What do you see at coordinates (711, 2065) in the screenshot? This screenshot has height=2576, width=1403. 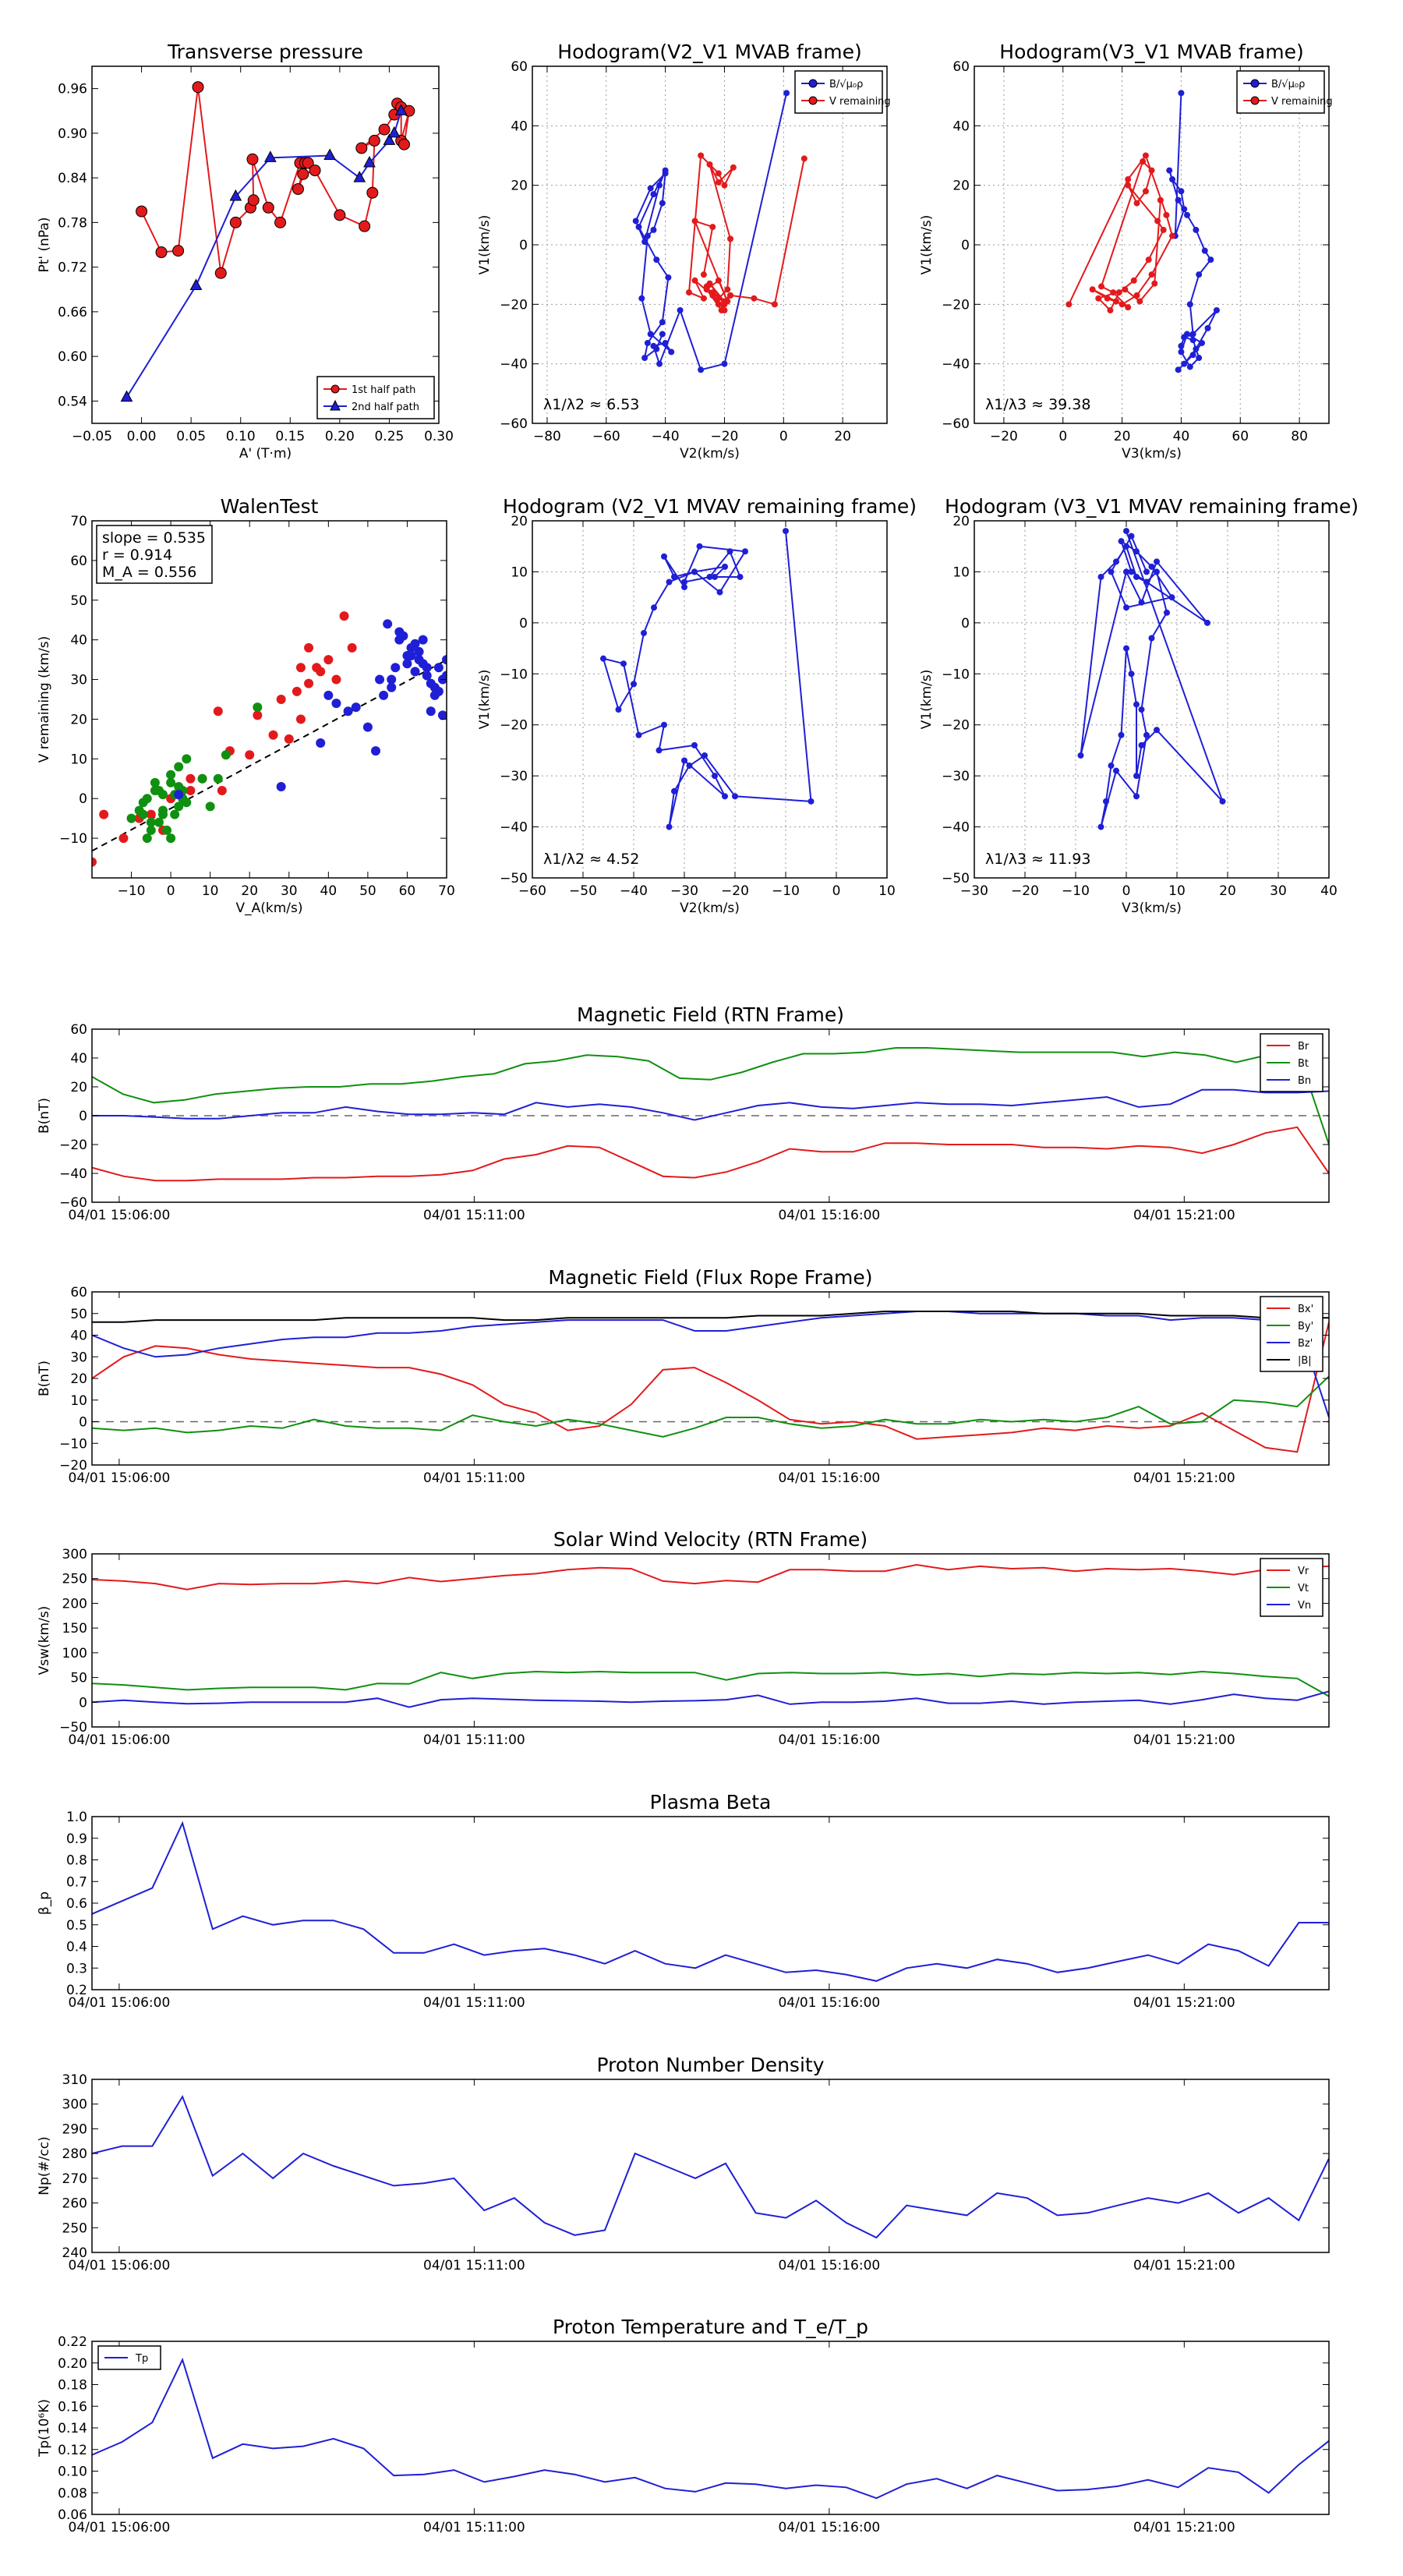 I see `panel-title: Proton Number Density` at bounding box center [711, 2065].